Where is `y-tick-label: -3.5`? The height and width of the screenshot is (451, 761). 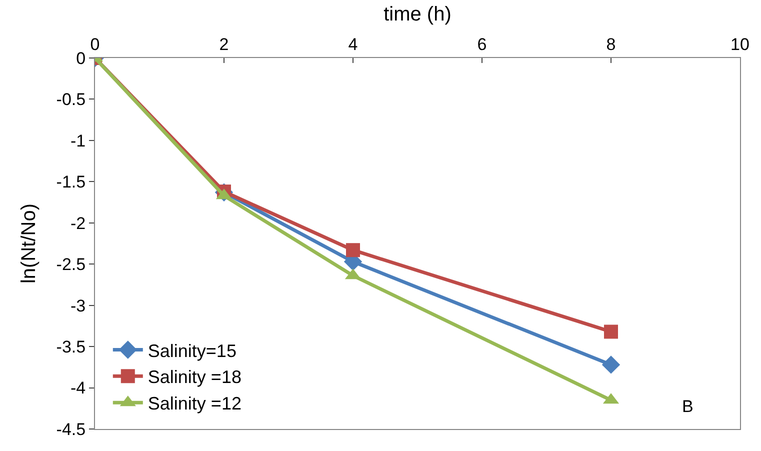 y-tick-label: -3.5 is located at coordinates (71, 347).